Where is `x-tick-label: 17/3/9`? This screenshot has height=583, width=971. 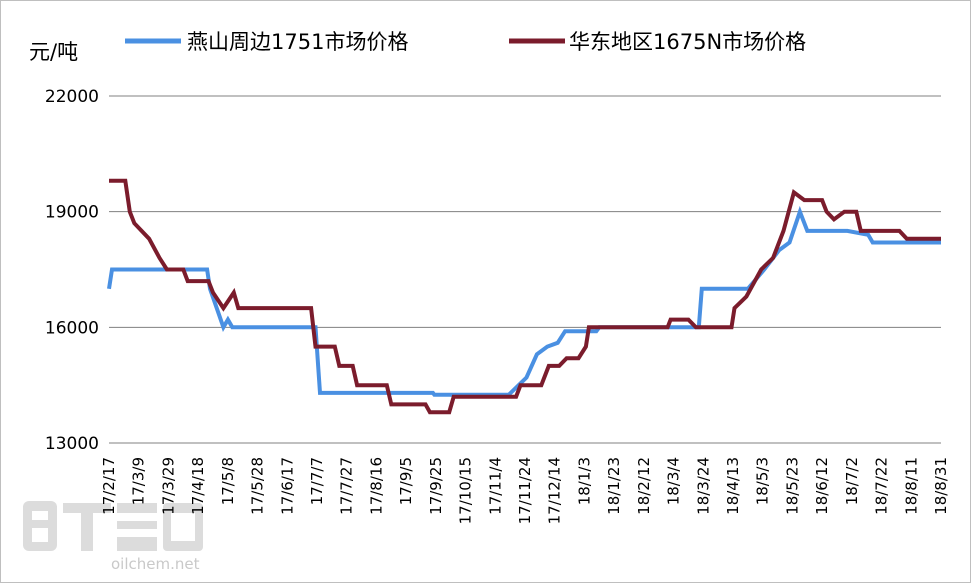 x-tick-label: 17/3/9 is located at coordinates (139, 481).